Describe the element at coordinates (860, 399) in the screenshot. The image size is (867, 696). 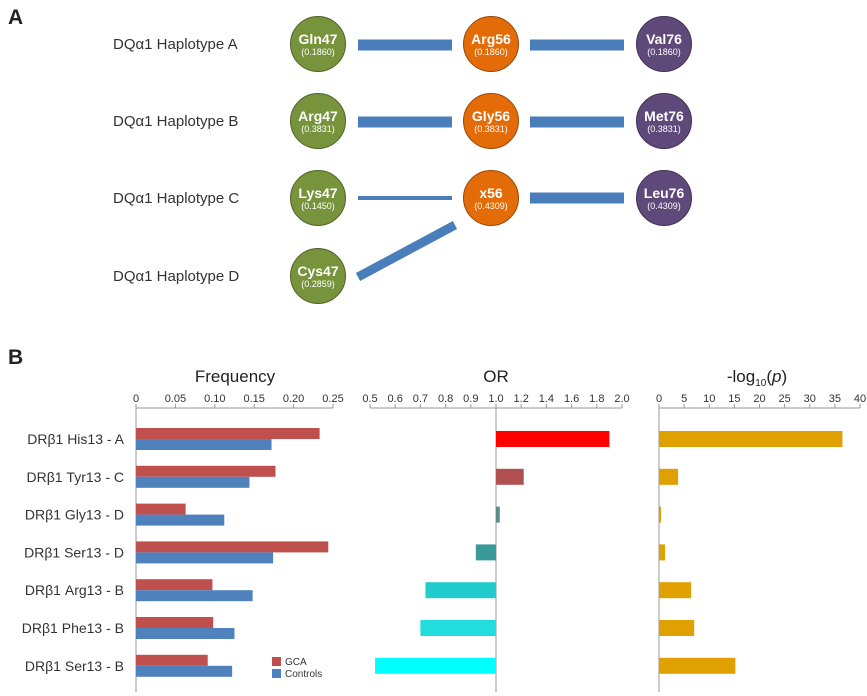
I see `logp-tick-label: 40` at that location.